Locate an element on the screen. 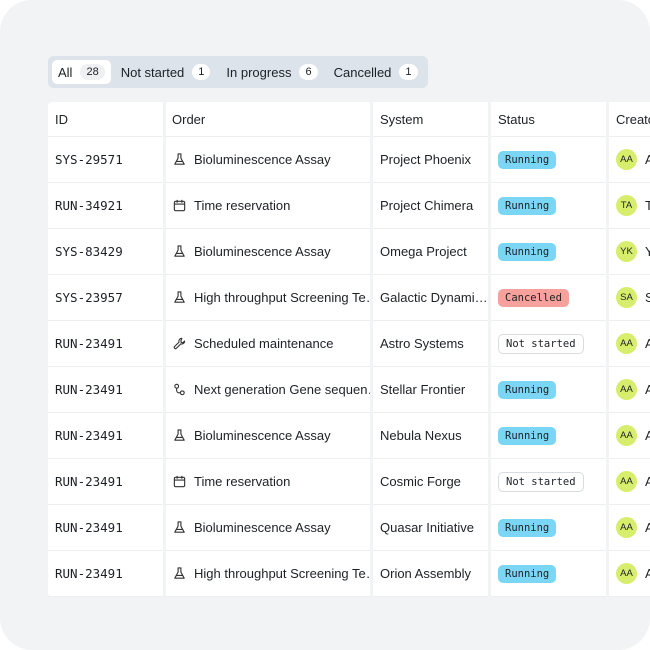 This screenshot has width=650, height=650. tab-count: 28 is located at coordinates (92, 72).